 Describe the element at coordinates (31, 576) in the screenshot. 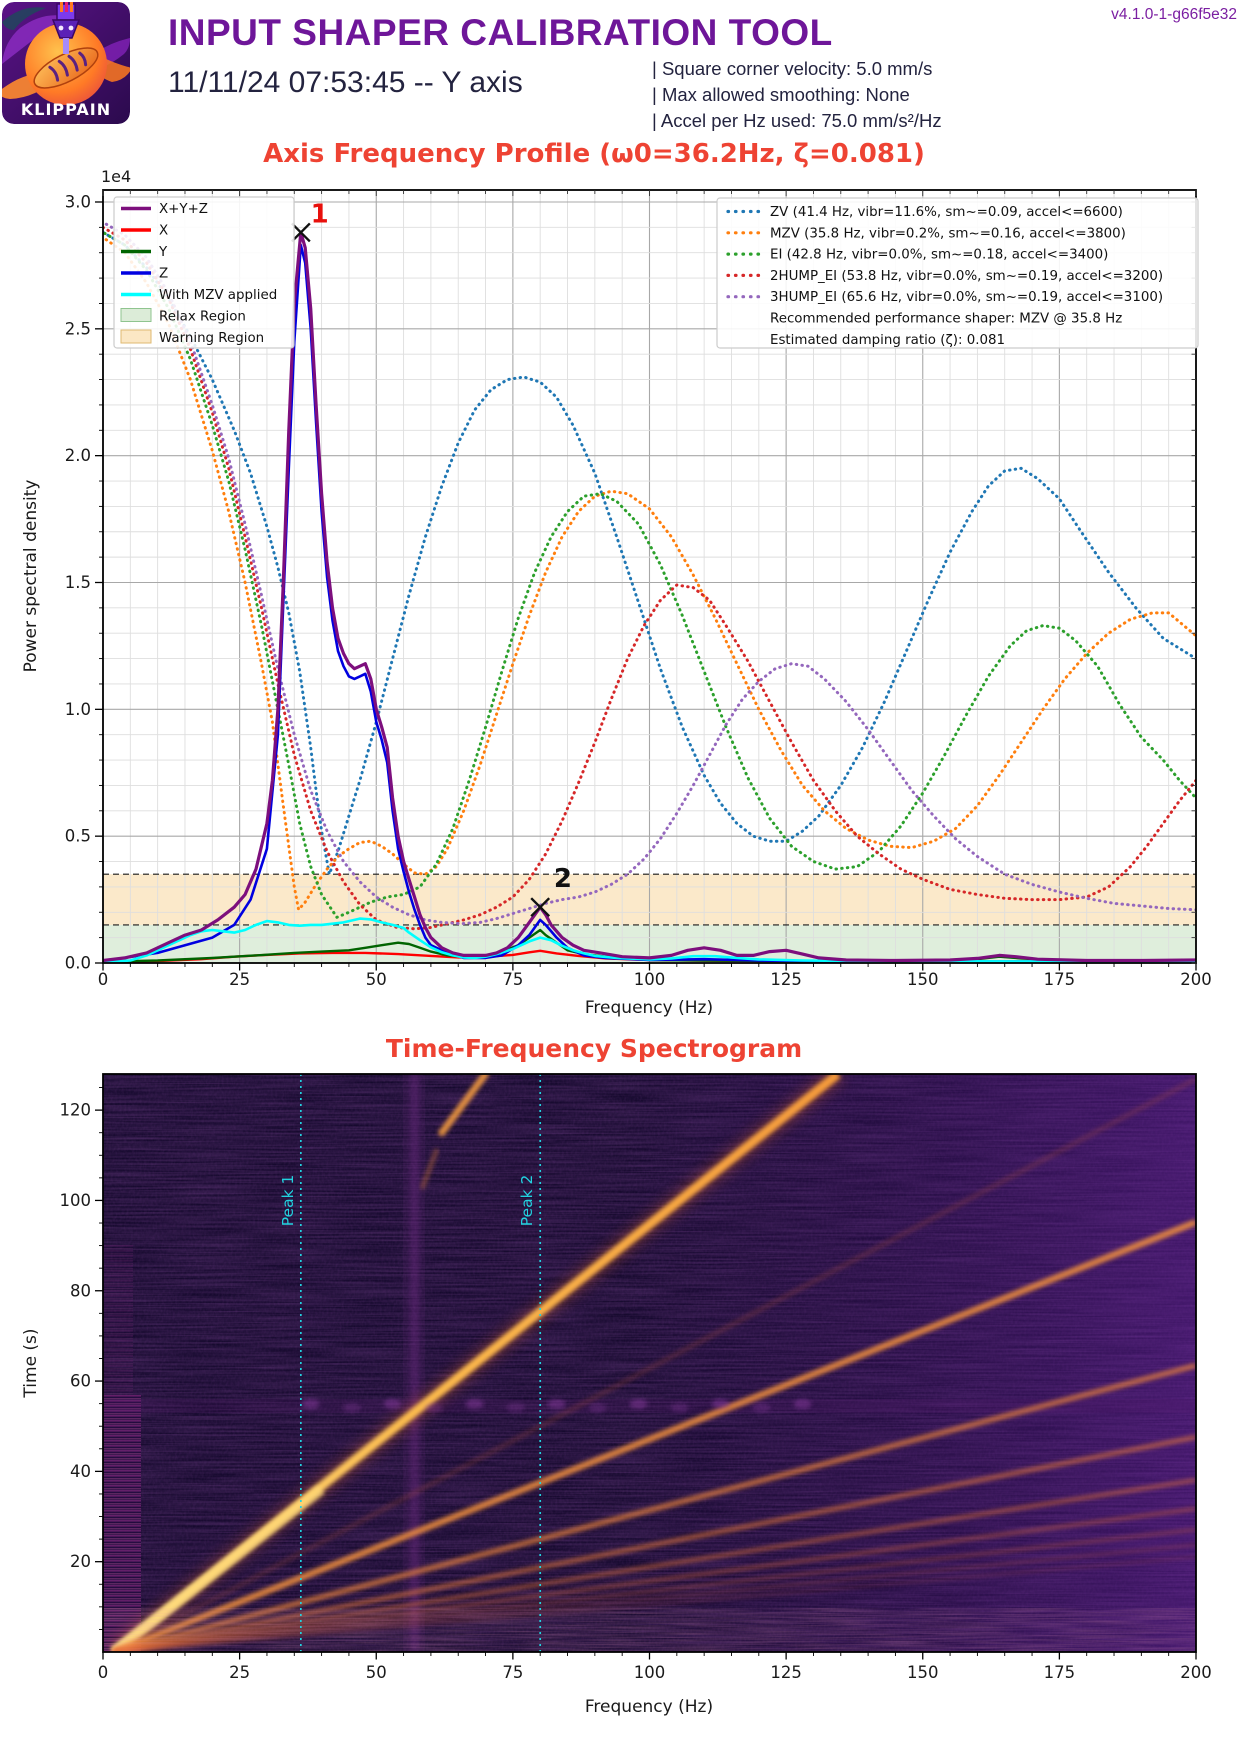

I see `psd-y-axis-label: Power spectral density` at that location.